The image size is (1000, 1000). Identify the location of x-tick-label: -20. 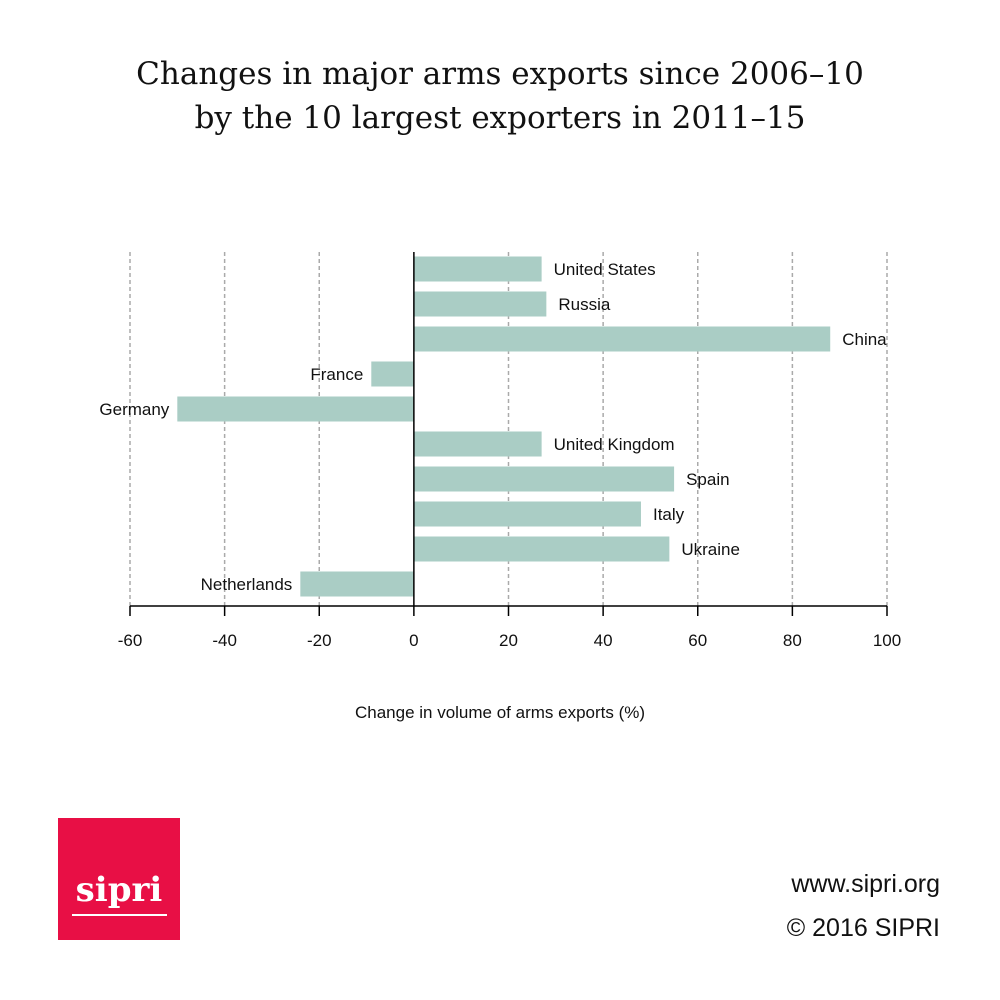
(319, 640).